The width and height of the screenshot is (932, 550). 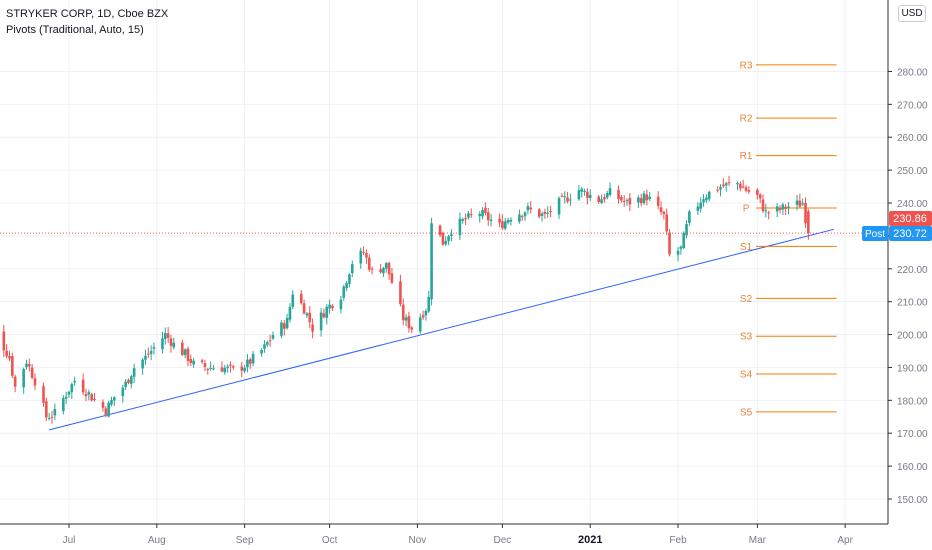 What do you see at coordinates (912, 270) in the screenshot?
I see `y-tick-label: 220.00` at bounding box center [912, 270].